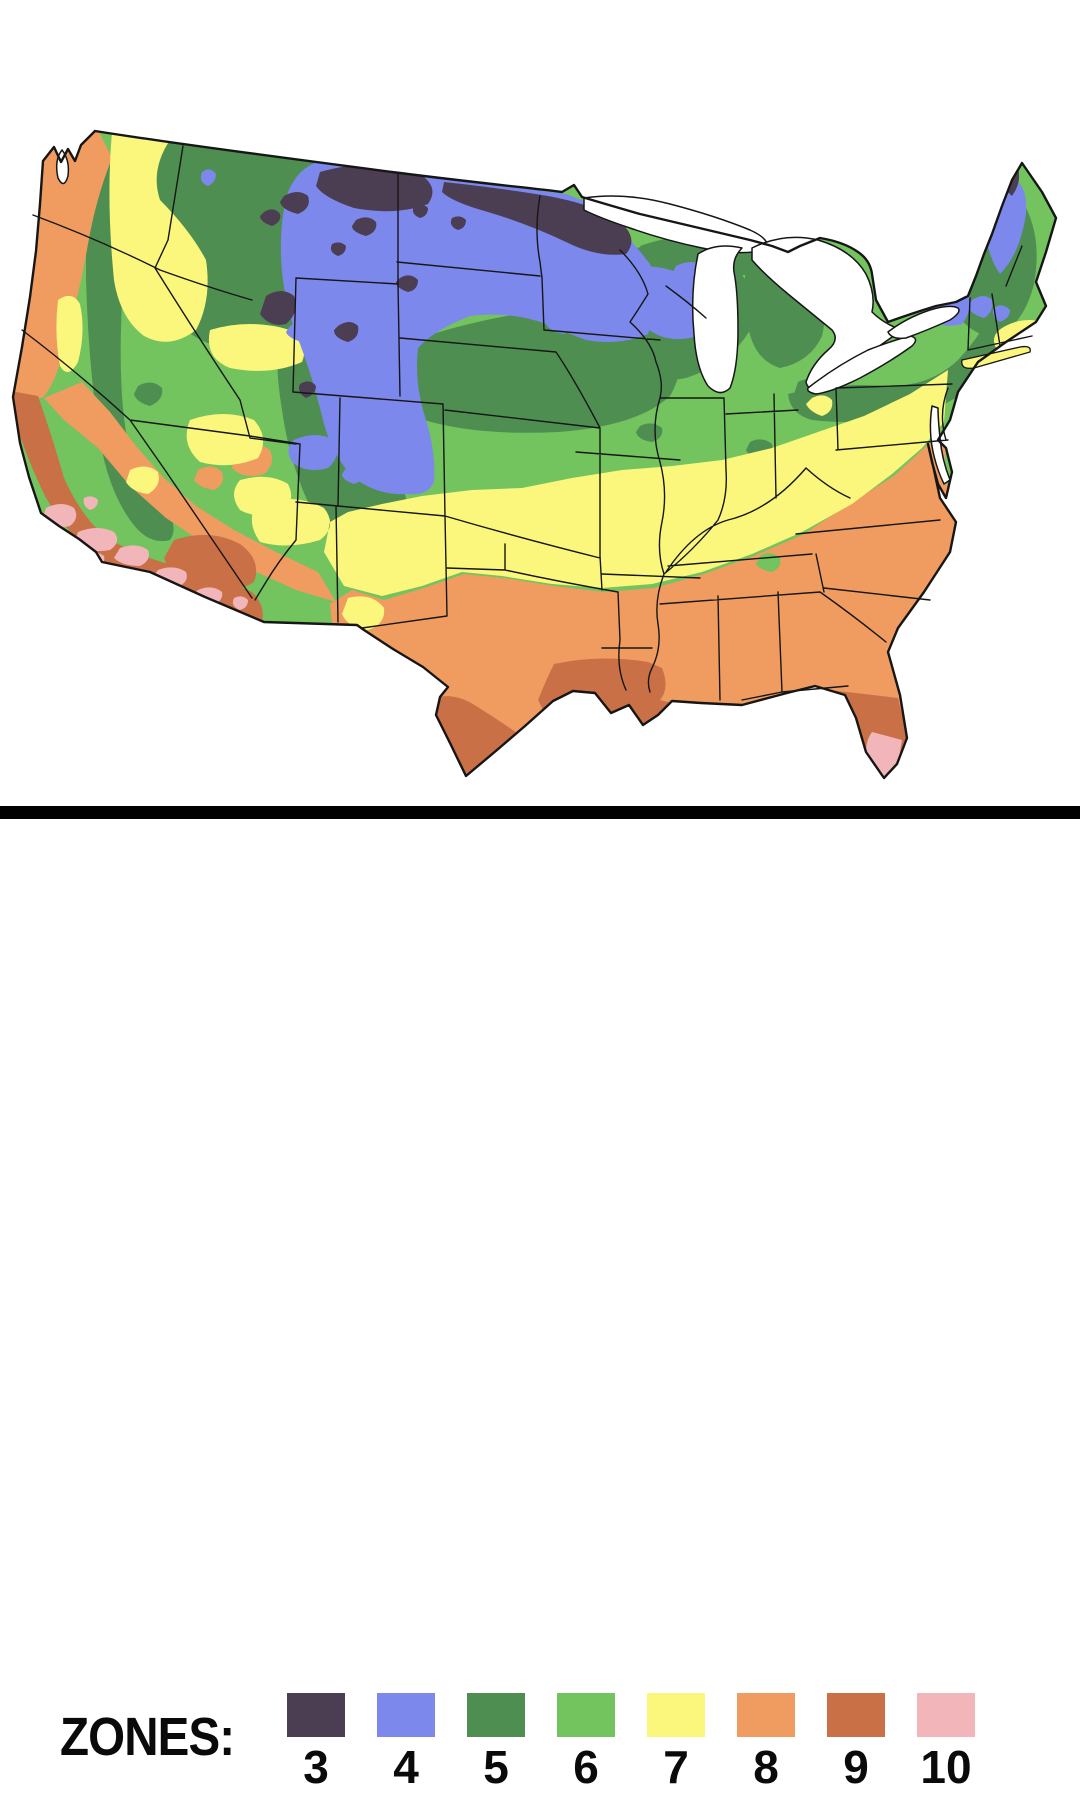 Image resolution: width=1080 pixels, height=1793 pixels. I want to click on zone-8-color, so click(766, 1715).